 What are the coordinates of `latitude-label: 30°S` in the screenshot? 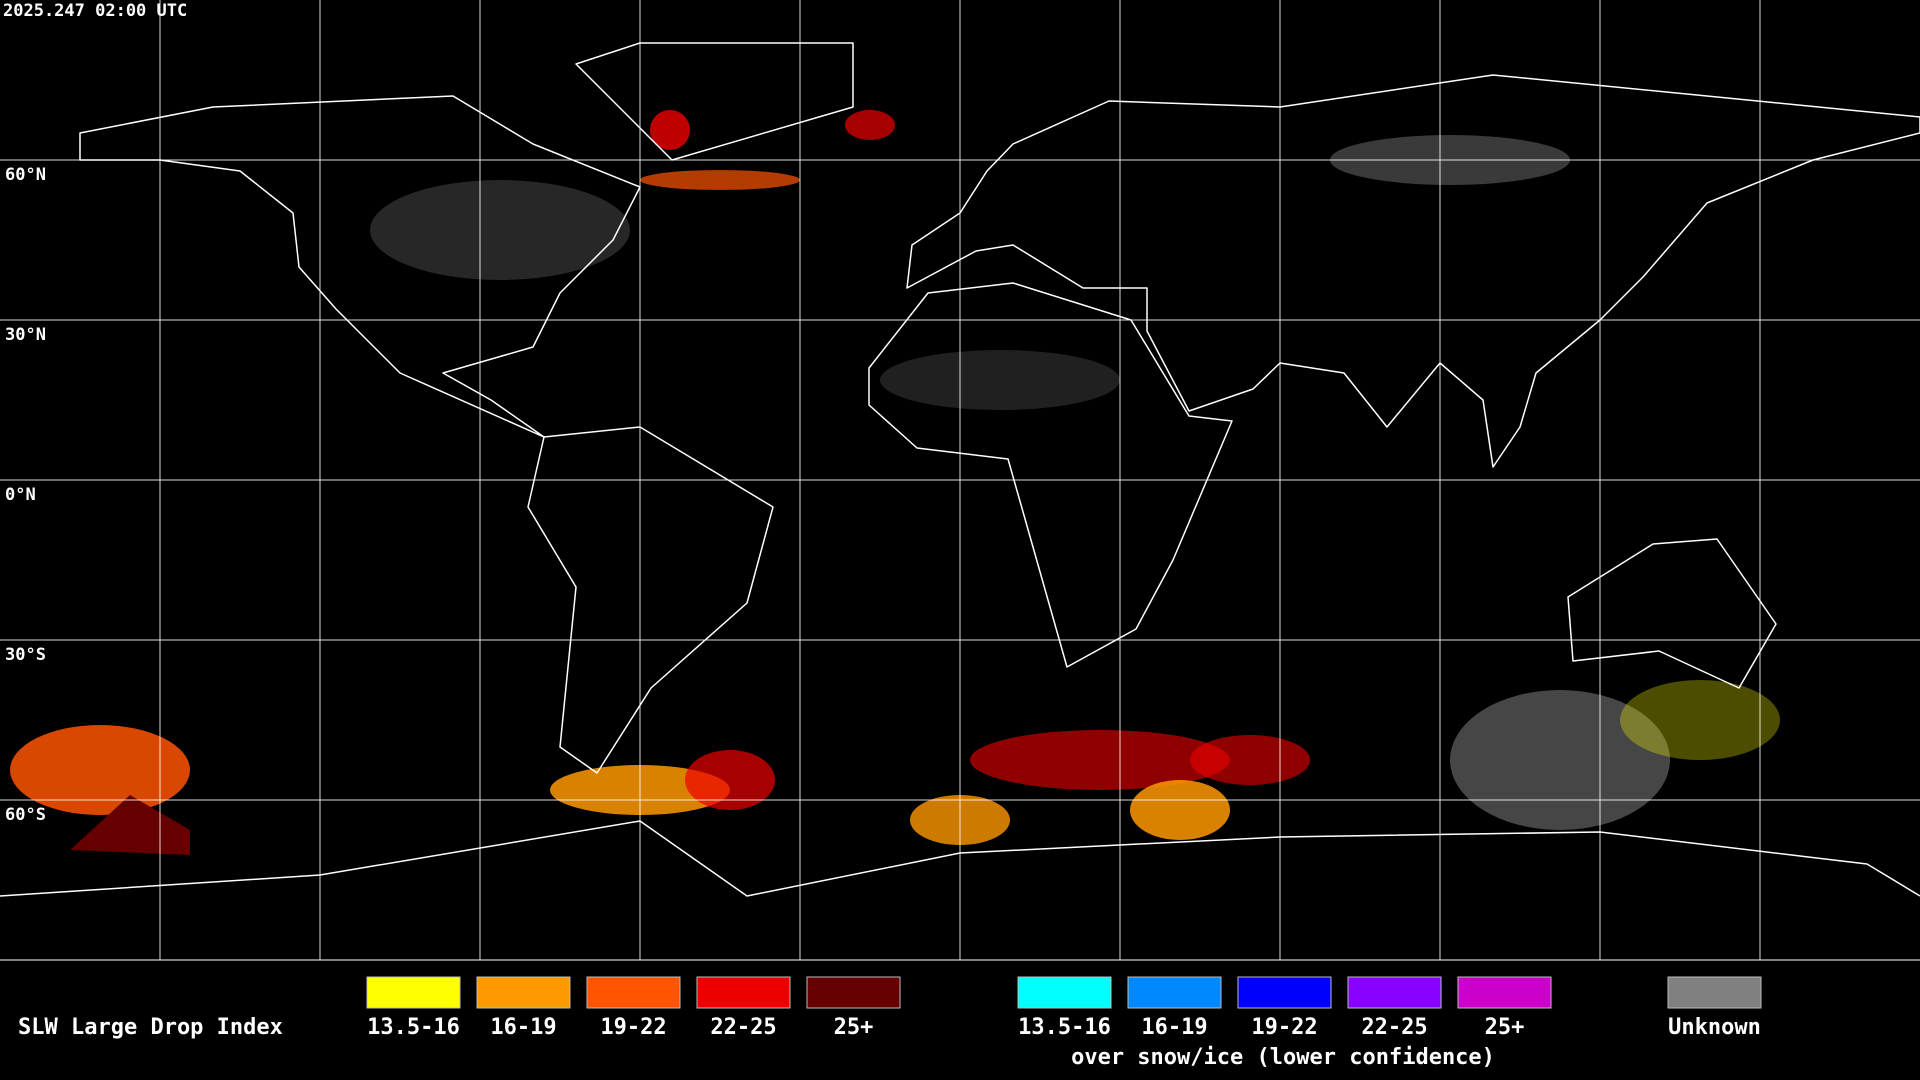 It's located at (25, 655).